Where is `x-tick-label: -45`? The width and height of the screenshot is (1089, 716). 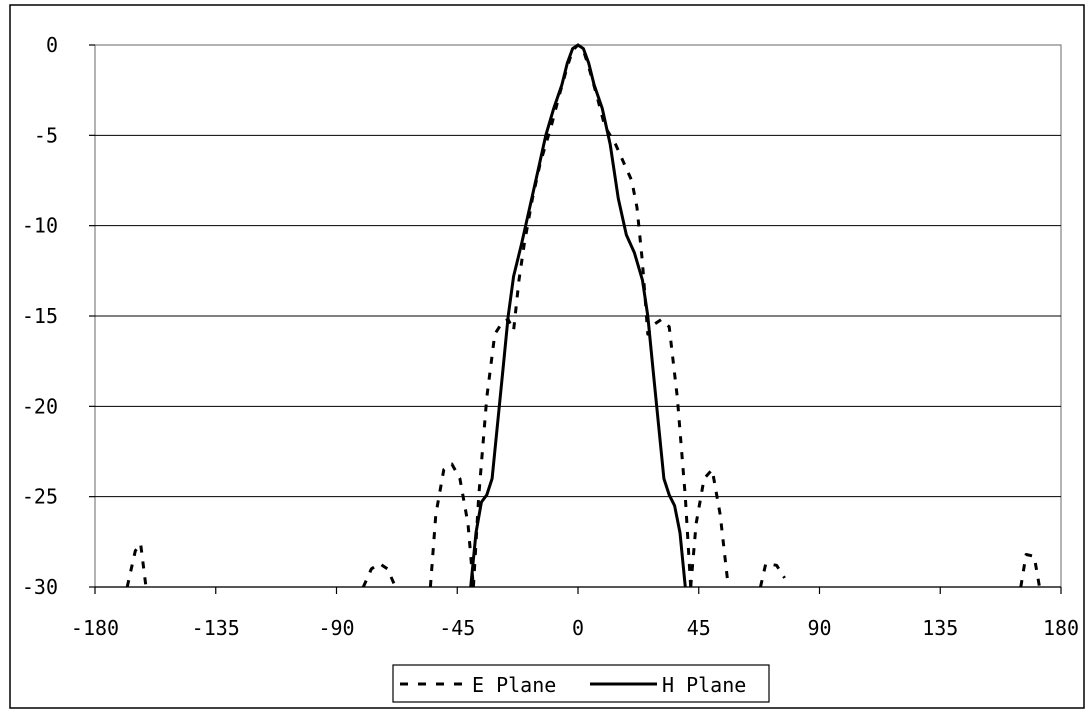 x-tick-label: -45 is located at coordinates (457, 628).